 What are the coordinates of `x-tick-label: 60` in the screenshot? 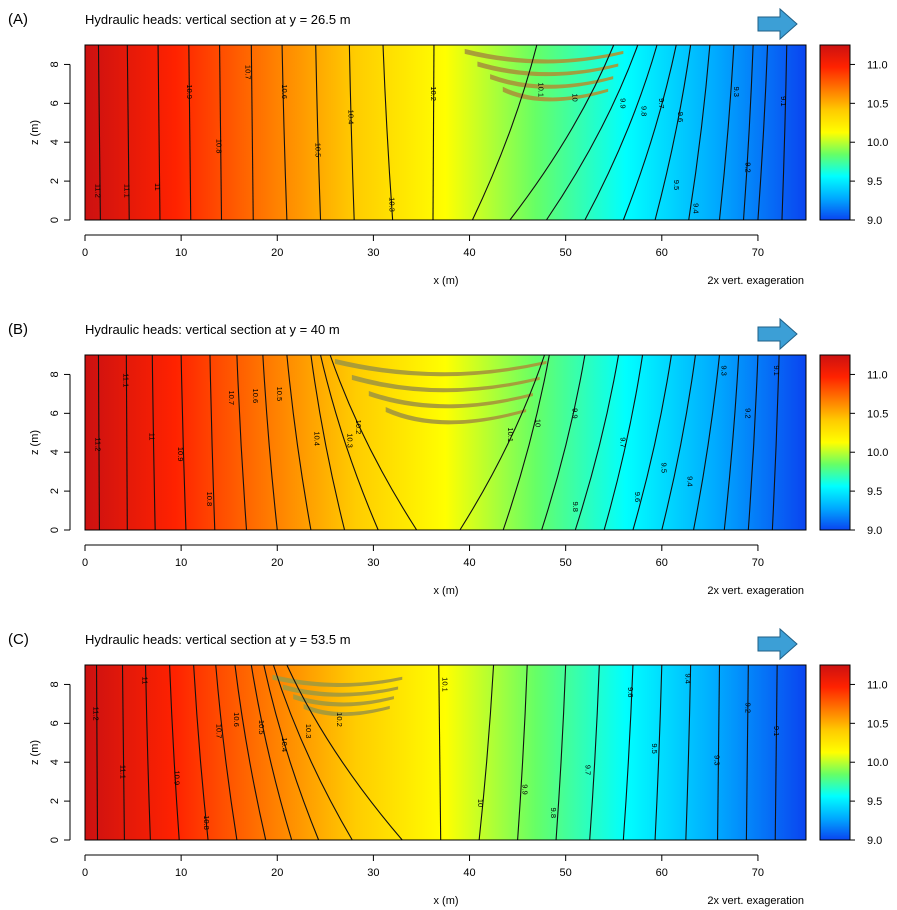 It's located at (662, 253).